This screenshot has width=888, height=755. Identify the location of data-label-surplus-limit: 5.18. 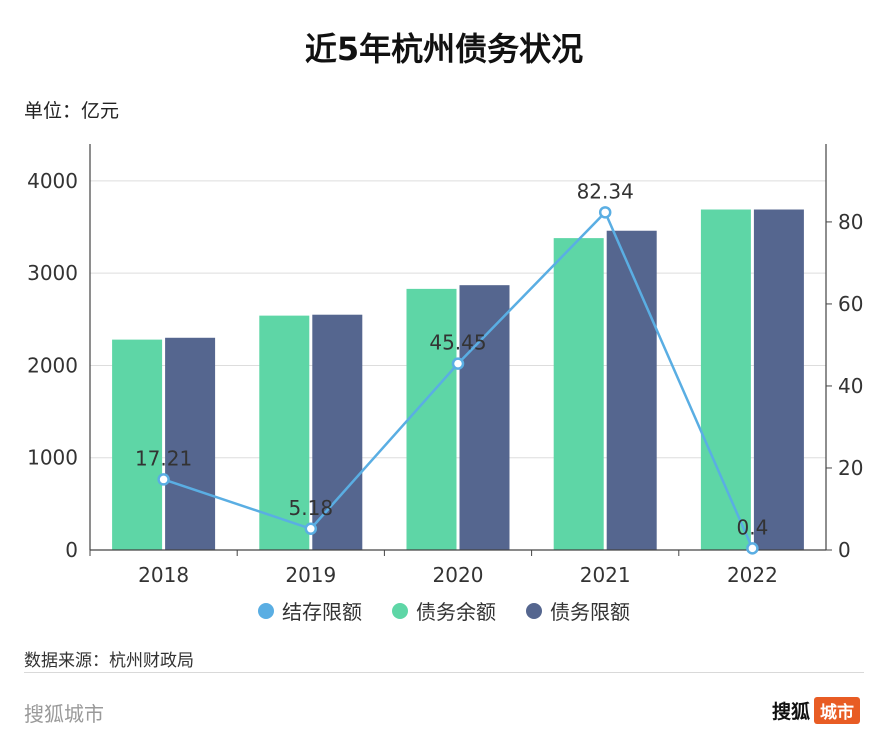
(311, 508).